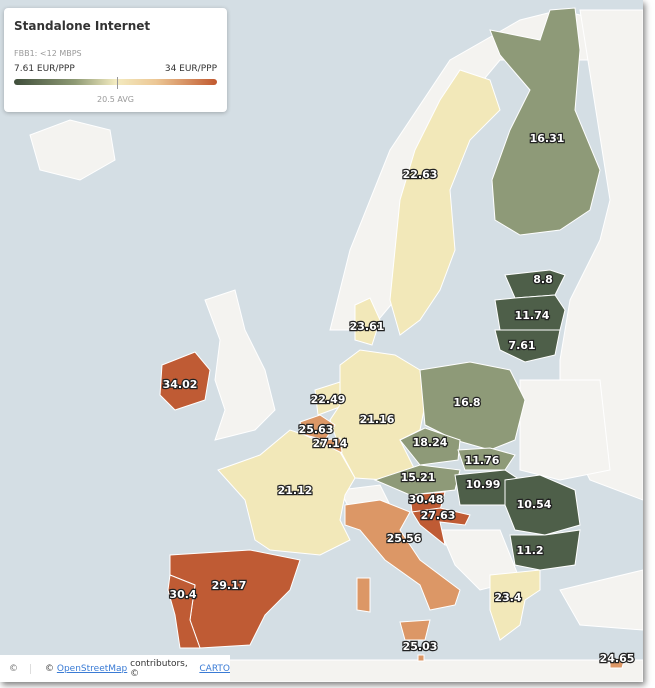  I want to click on region-lithuania, so click(527, 346).